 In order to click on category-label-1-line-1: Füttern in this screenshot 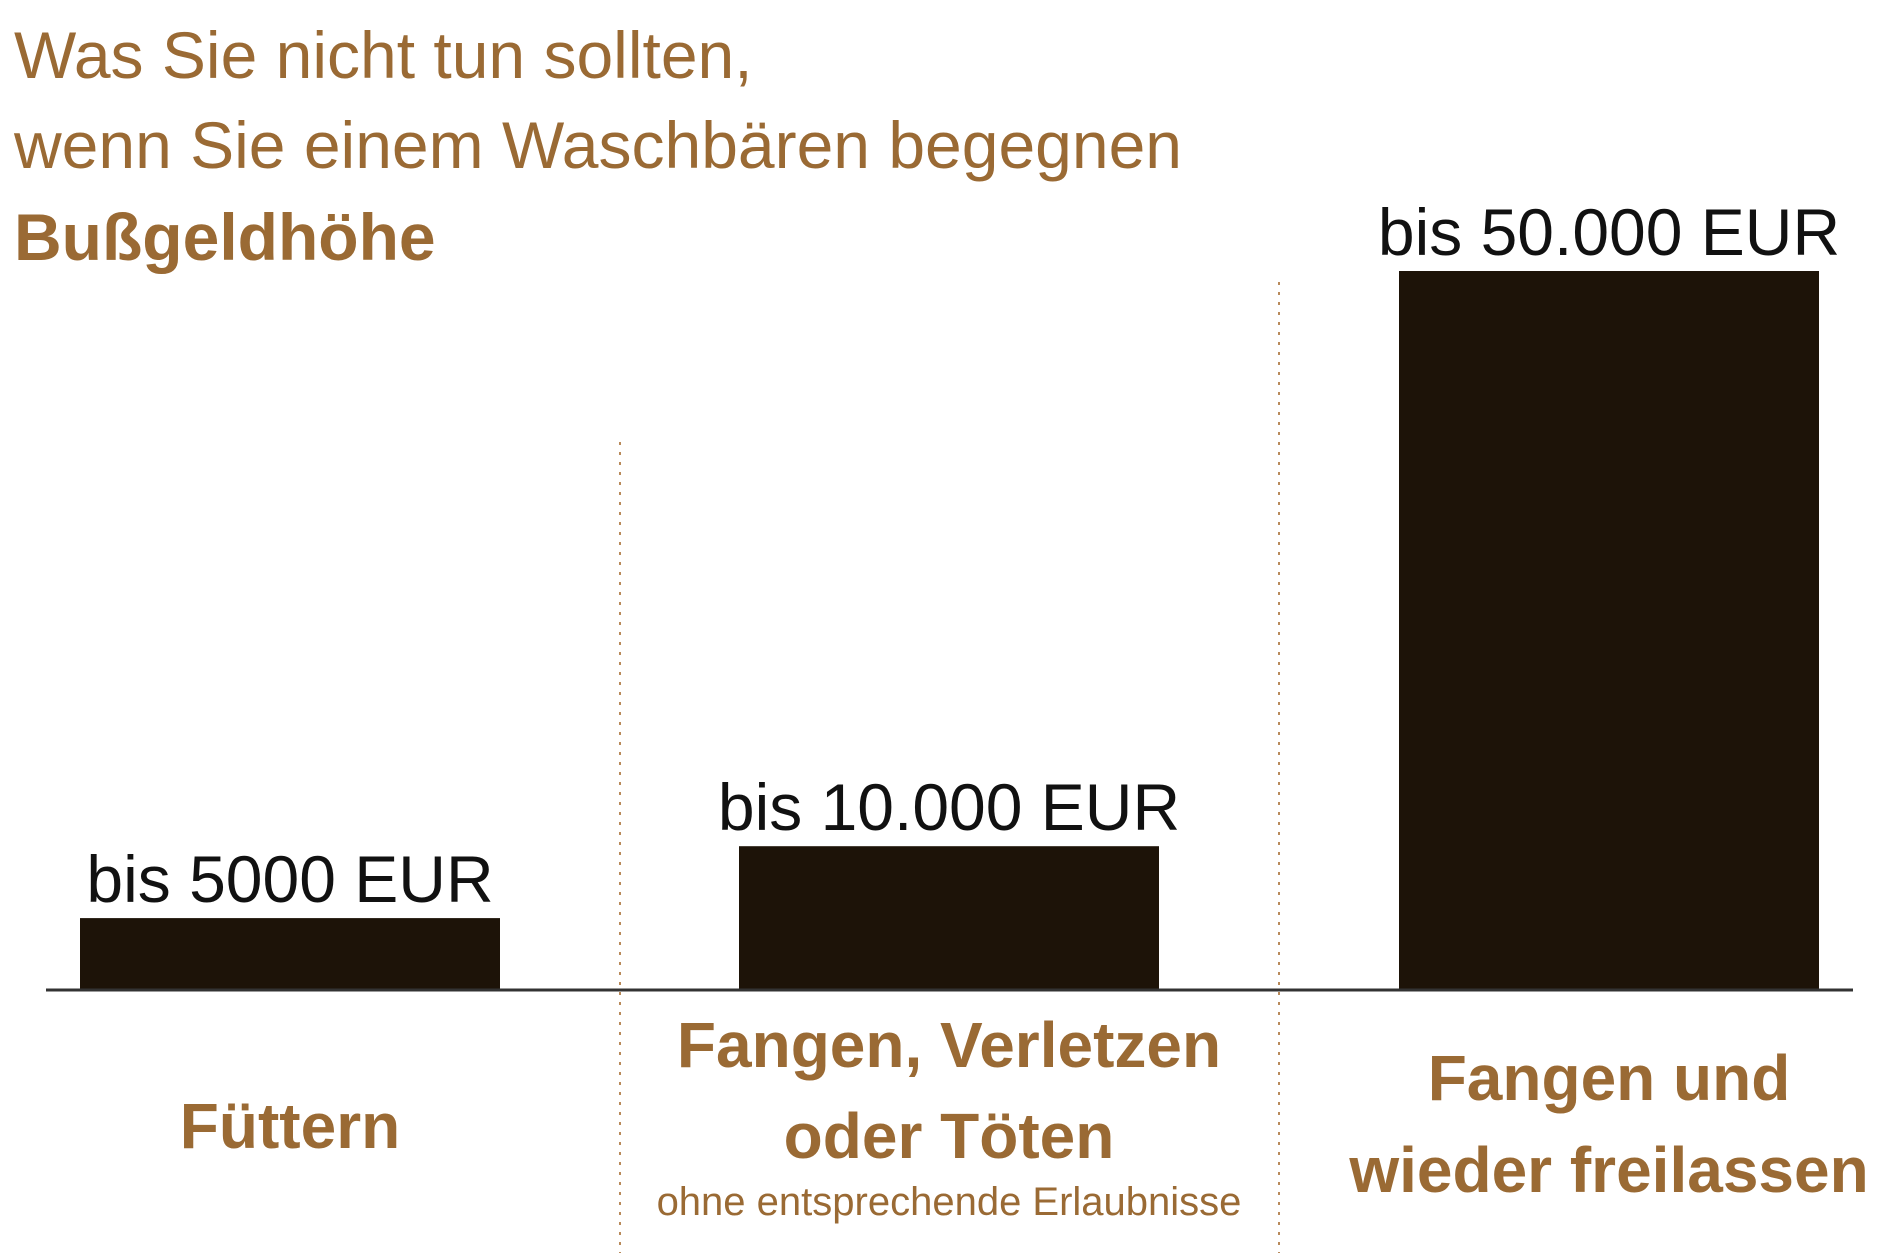, I will do `click(290, 1126)`.